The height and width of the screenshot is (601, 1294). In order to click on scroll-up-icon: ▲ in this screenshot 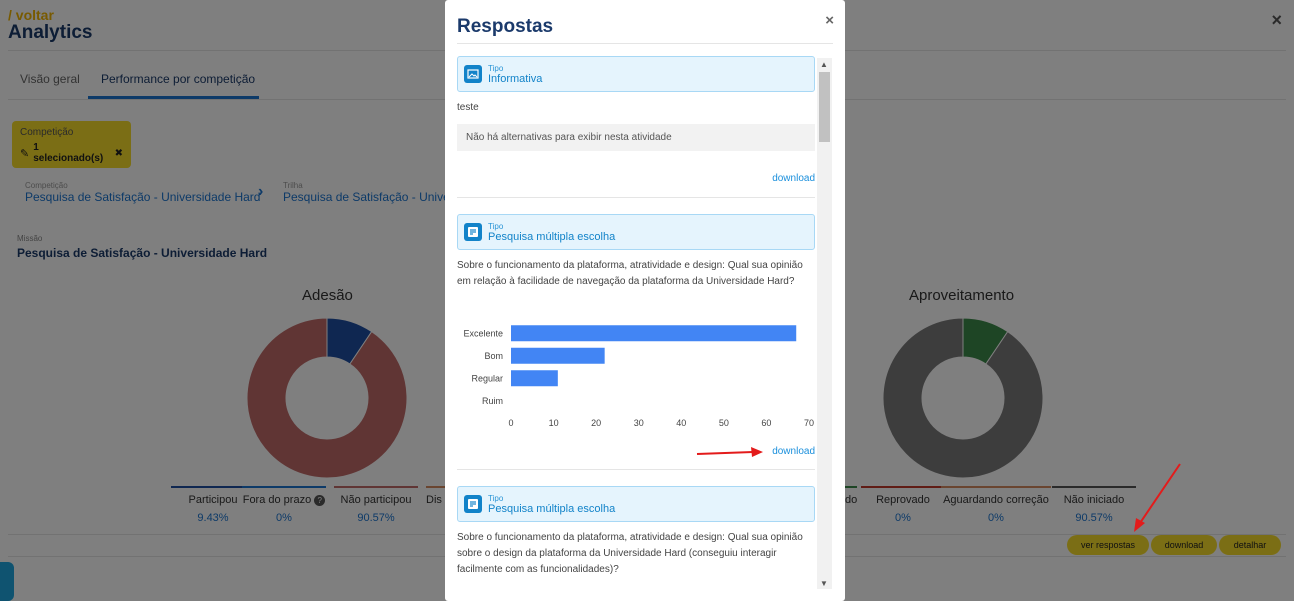, I will do `click(824, 64)`.